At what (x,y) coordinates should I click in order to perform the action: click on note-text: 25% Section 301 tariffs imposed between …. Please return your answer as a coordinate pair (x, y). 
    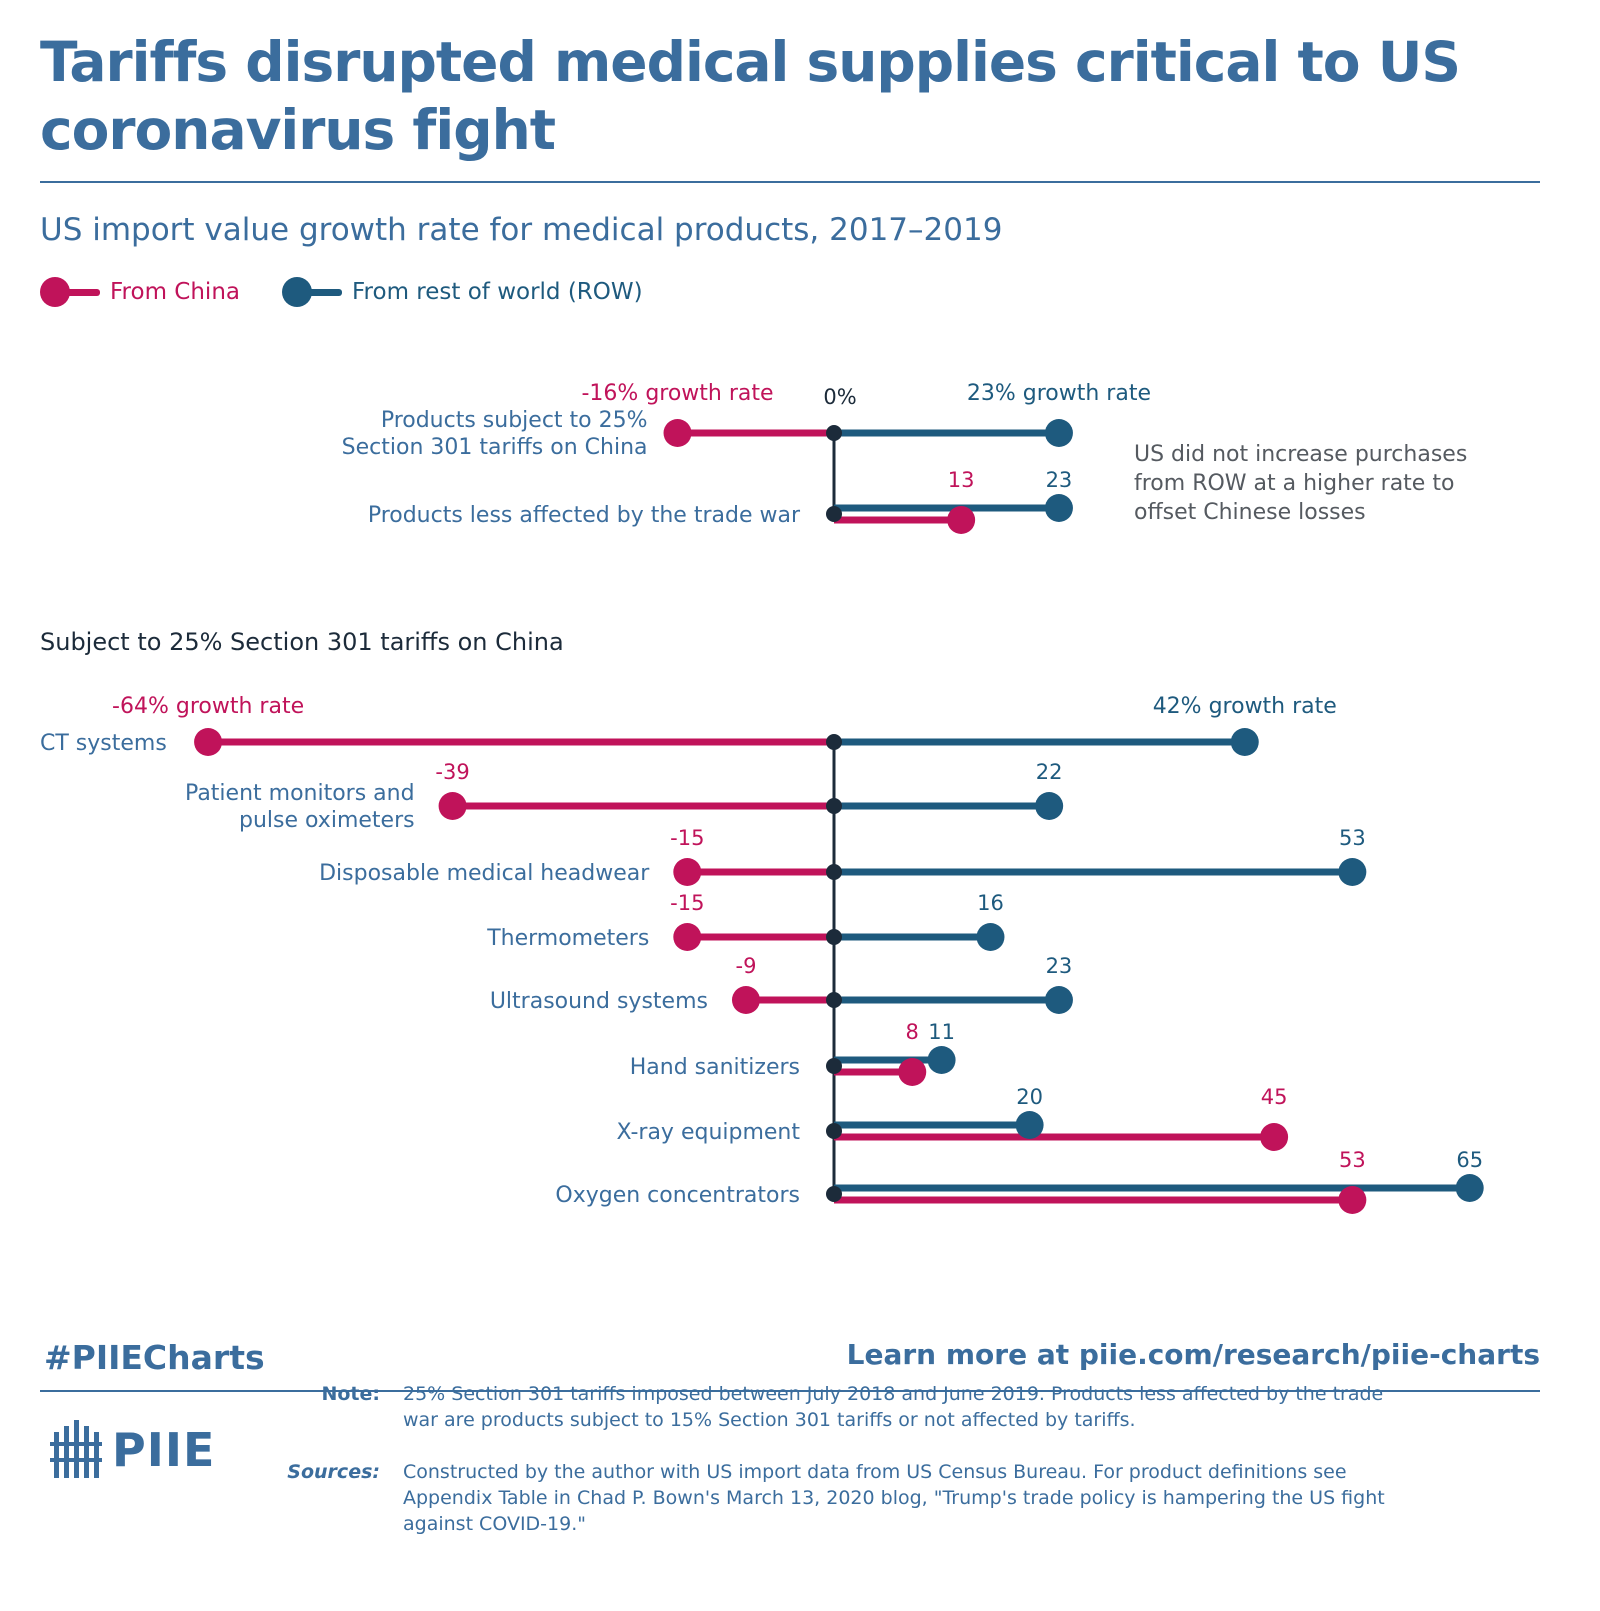
    Looking at the image, I should click on (973, 1407).